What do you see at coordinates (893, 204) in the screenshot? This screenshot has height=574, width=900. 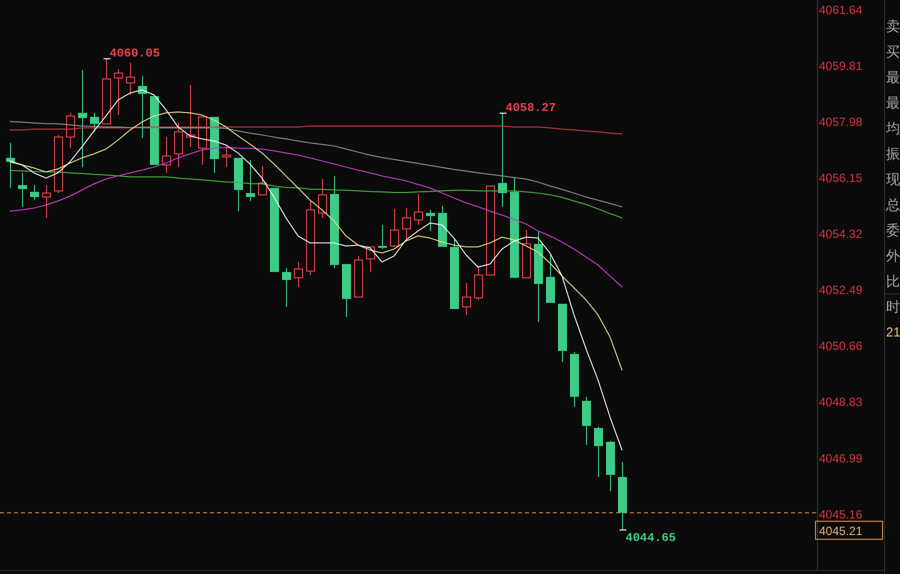 I see `side-label: 总` at bounding box center [893, 204].